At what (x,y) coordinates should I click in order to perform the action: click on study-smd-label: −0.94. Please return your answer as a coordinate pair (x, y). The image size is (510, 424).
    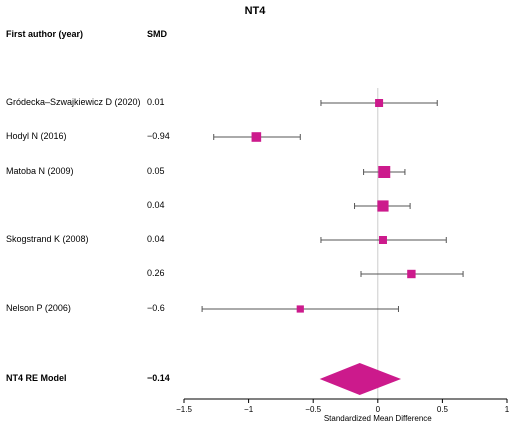
    Looking at the image, I should click on (158, 136).